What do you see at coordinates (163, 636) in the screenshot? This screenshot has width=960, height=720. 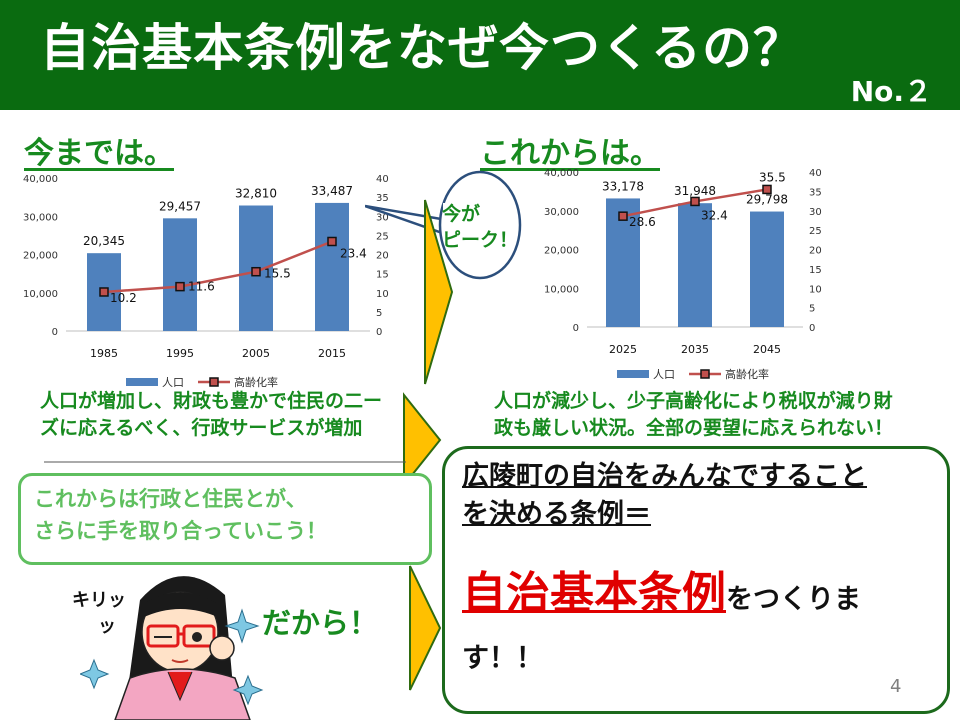 I see `character-glasses-left` at bounding box center [163, 636].